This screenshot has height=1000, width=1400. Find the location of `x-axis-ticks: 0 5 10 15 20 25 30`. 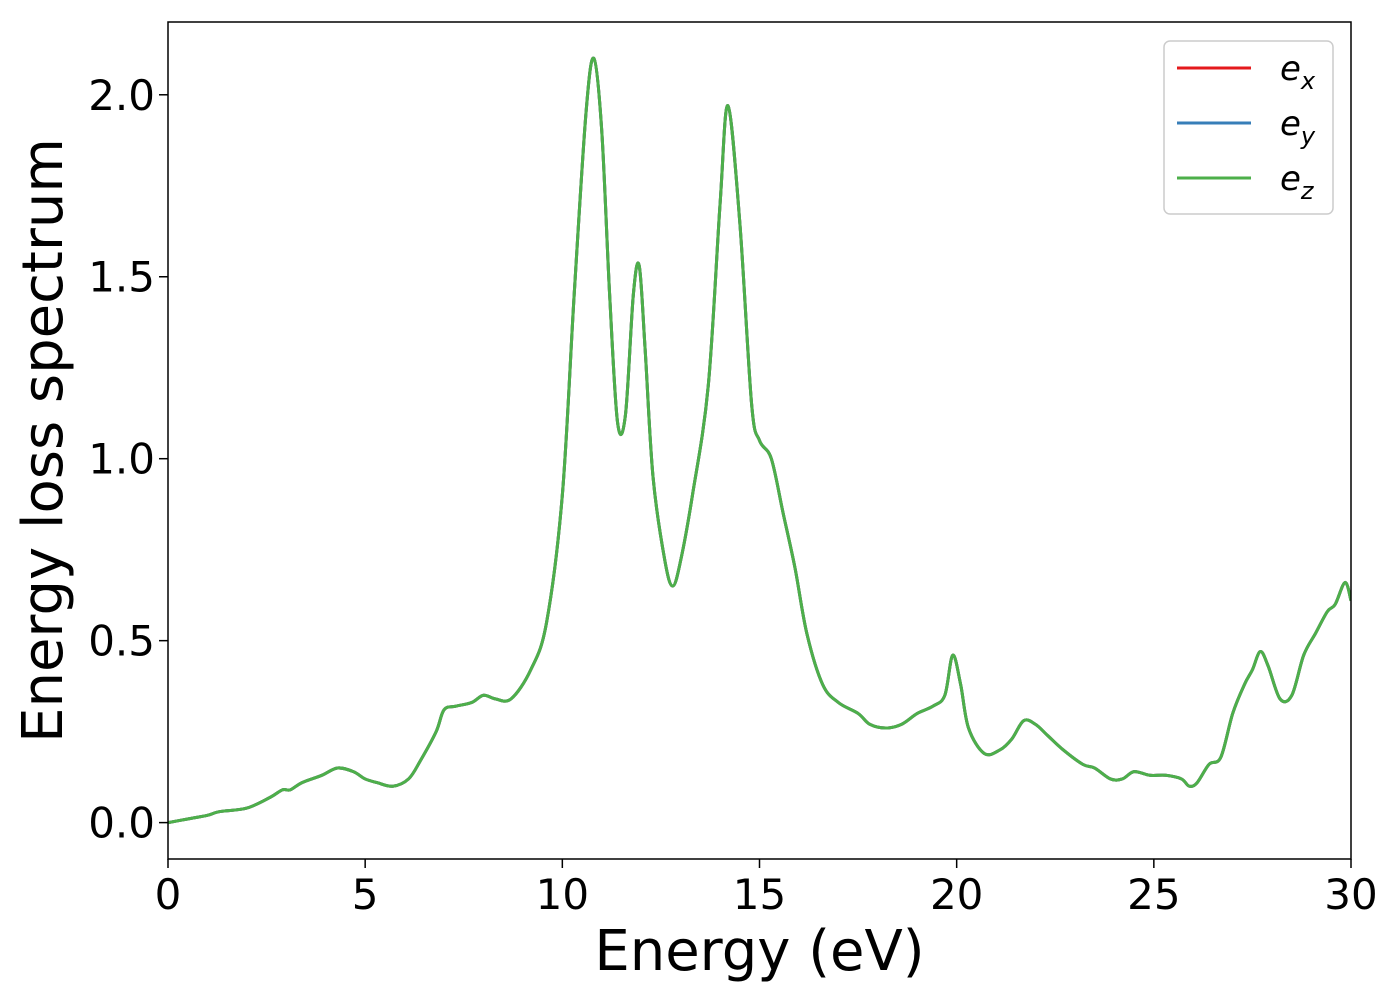

x-axis-ticks: 0 5 10 15 20 25 30 is located at coordinates (766, 889).